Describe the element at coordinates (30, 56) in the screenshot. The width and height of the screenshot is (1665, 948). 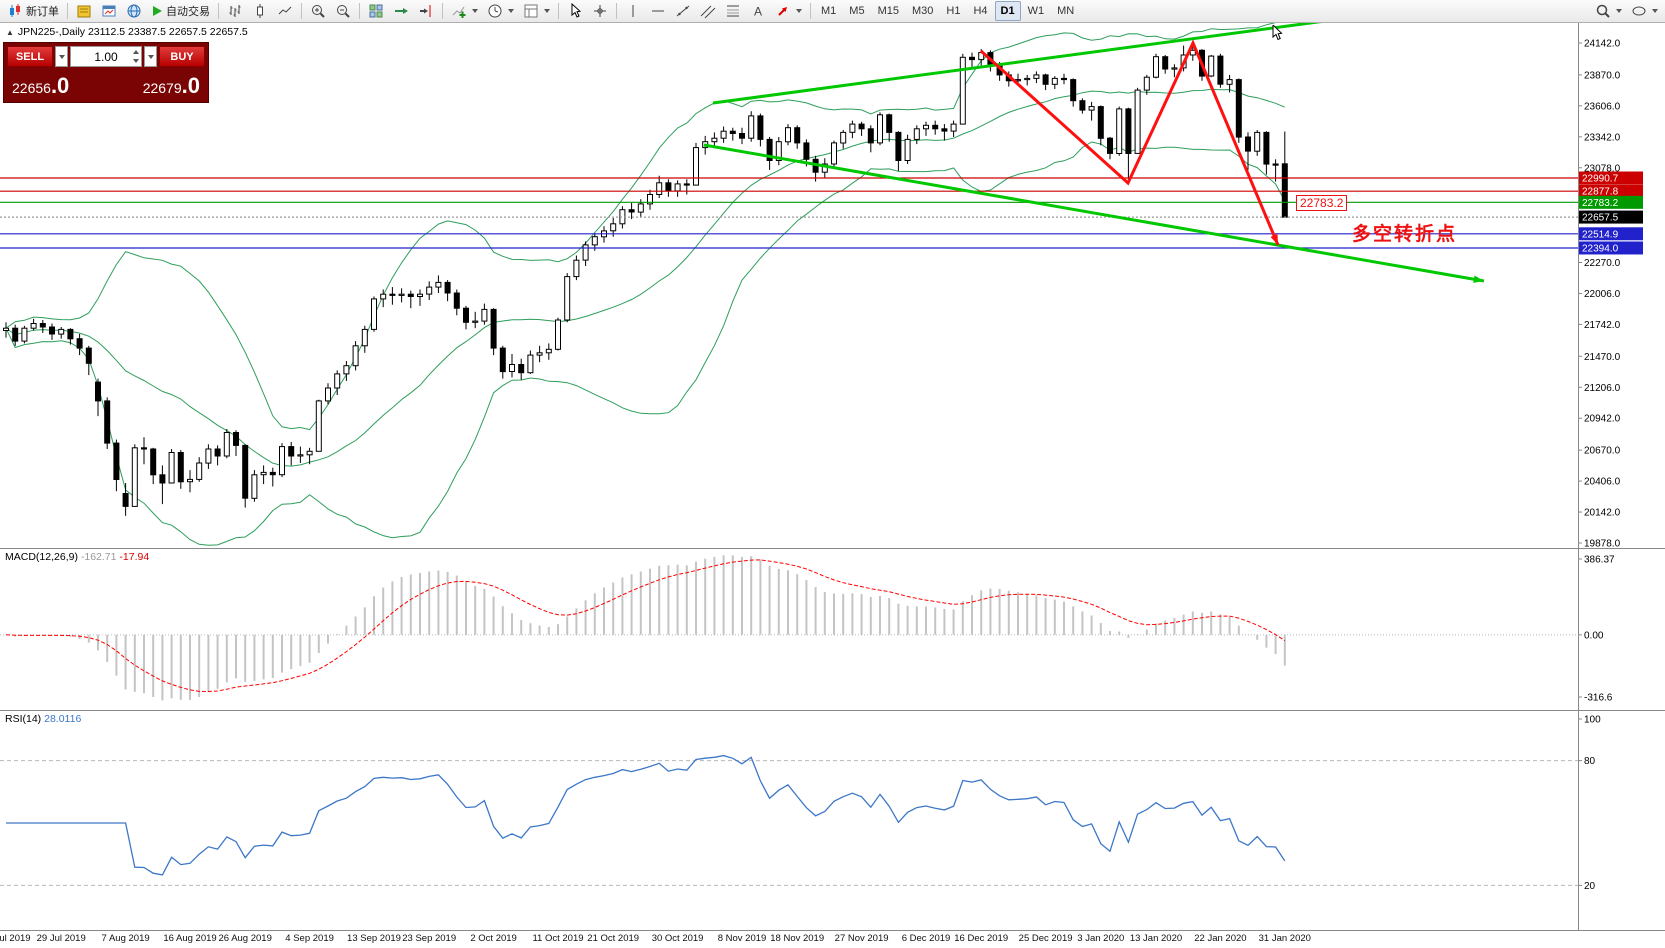
I see `sell-button: SELL` at that location.